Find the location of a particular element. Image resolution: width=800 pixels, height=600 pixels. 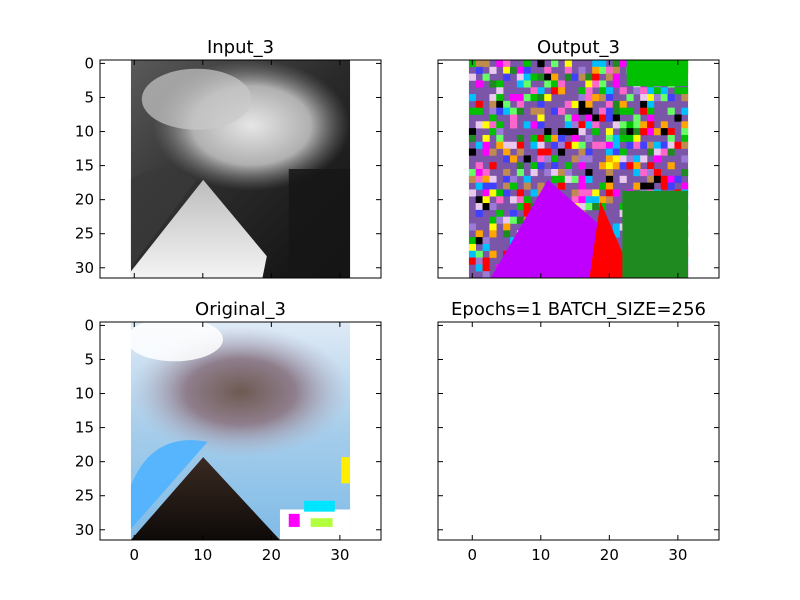

subplot-2: Output_3 is located at coordinates (578, 158).